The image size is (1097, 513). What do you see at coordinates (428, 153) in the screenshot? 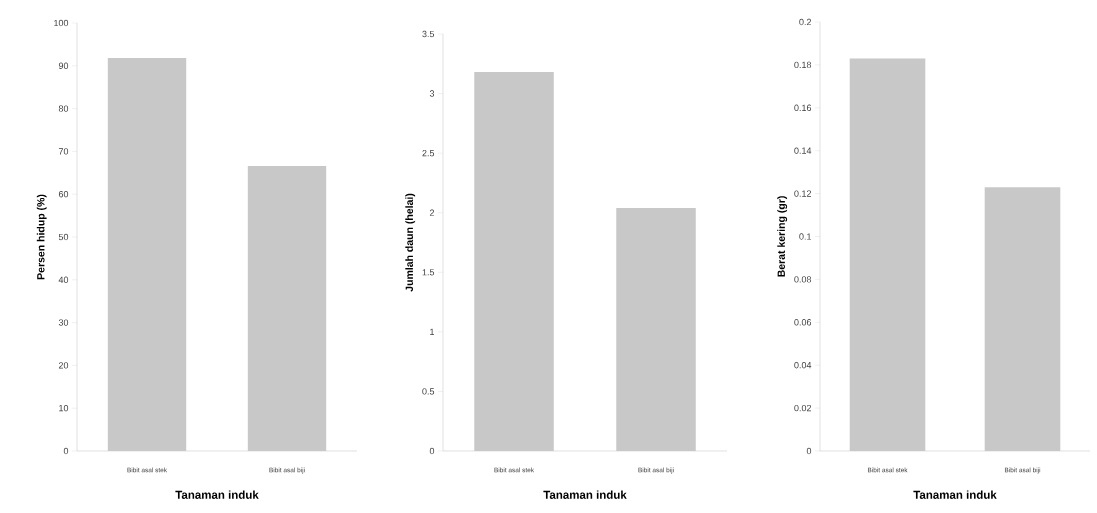
I see `y-tick-label: 2.5` at bounding box center [428, 153].